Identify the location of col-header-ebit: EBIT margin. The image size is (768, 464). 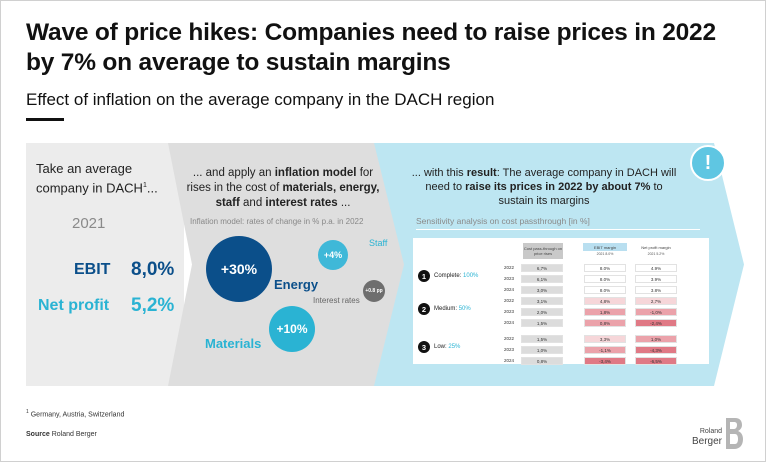
(605, 247).